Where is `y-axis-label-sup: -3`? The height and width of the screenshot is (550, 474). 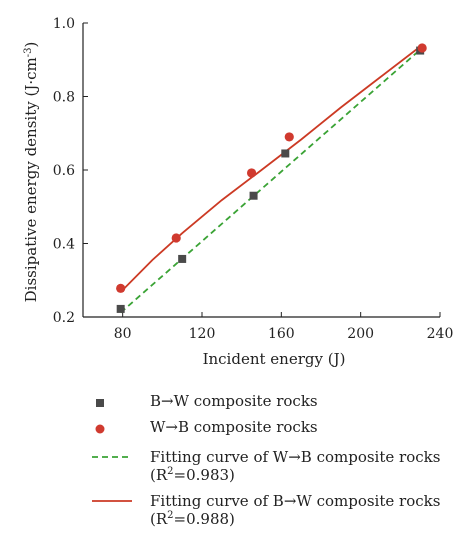
y-axis-label-sup: -3 is located at coordinates (28, 53).